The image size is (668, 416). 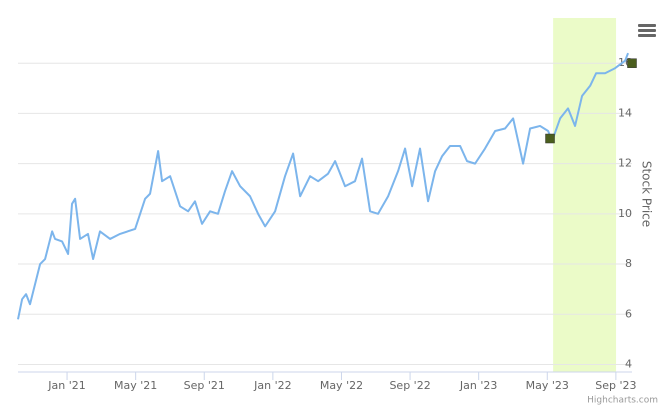 What do you see at coordinates (647, 194) in the screenshot?
I see `y-axis-title: Stock Price` at bounding box center [647, 194].